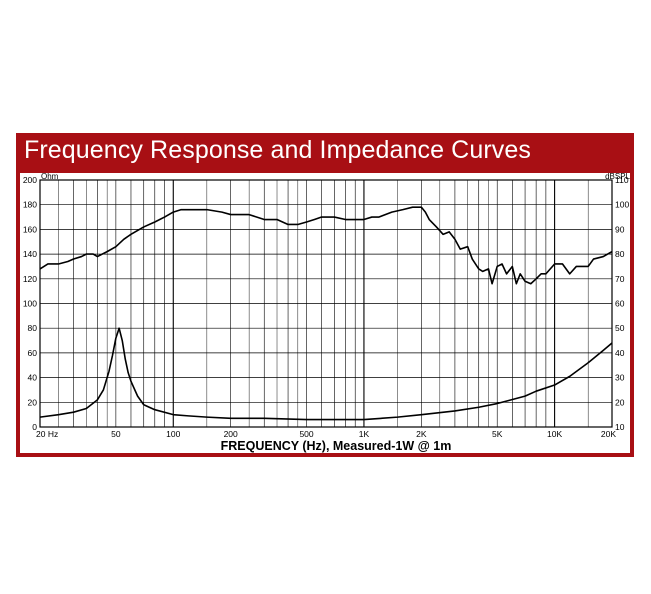 The width and height of the screenshot is (651, 594). I want to click on impedance-line, so click(326, 374).